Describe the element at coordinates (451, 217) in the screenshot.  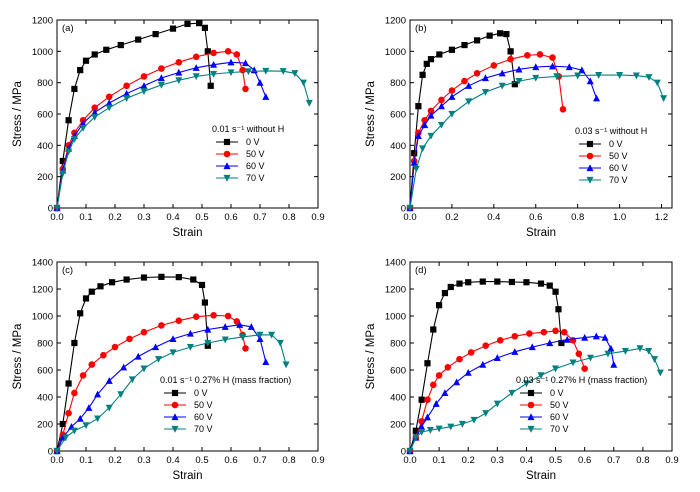
I see `x-tick-label: 0.2` at that location.